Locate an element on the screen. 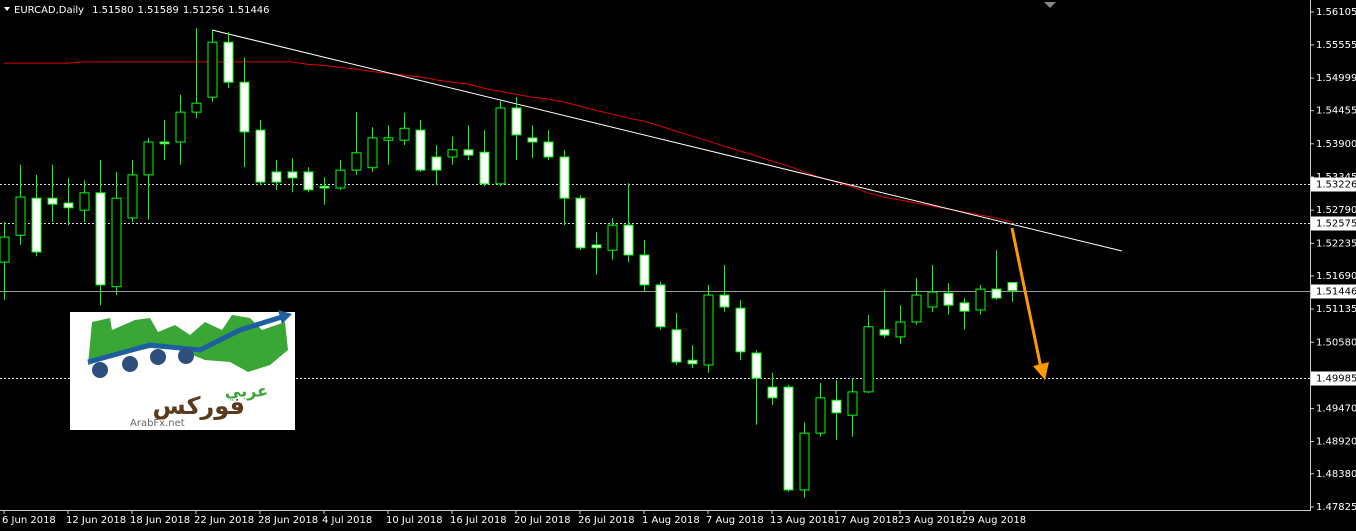  logo-arabic-top: عربي is located at coordinates (246, 392).